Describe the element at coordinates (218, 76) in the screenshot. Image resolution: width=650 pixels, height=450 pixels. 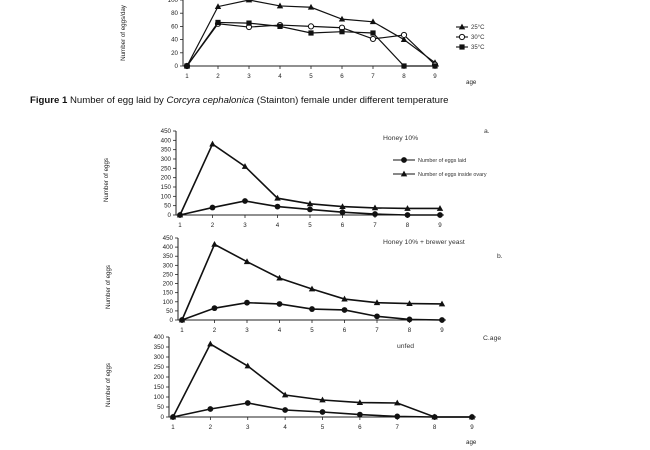
I see `x-tick-label: 2` at that location.